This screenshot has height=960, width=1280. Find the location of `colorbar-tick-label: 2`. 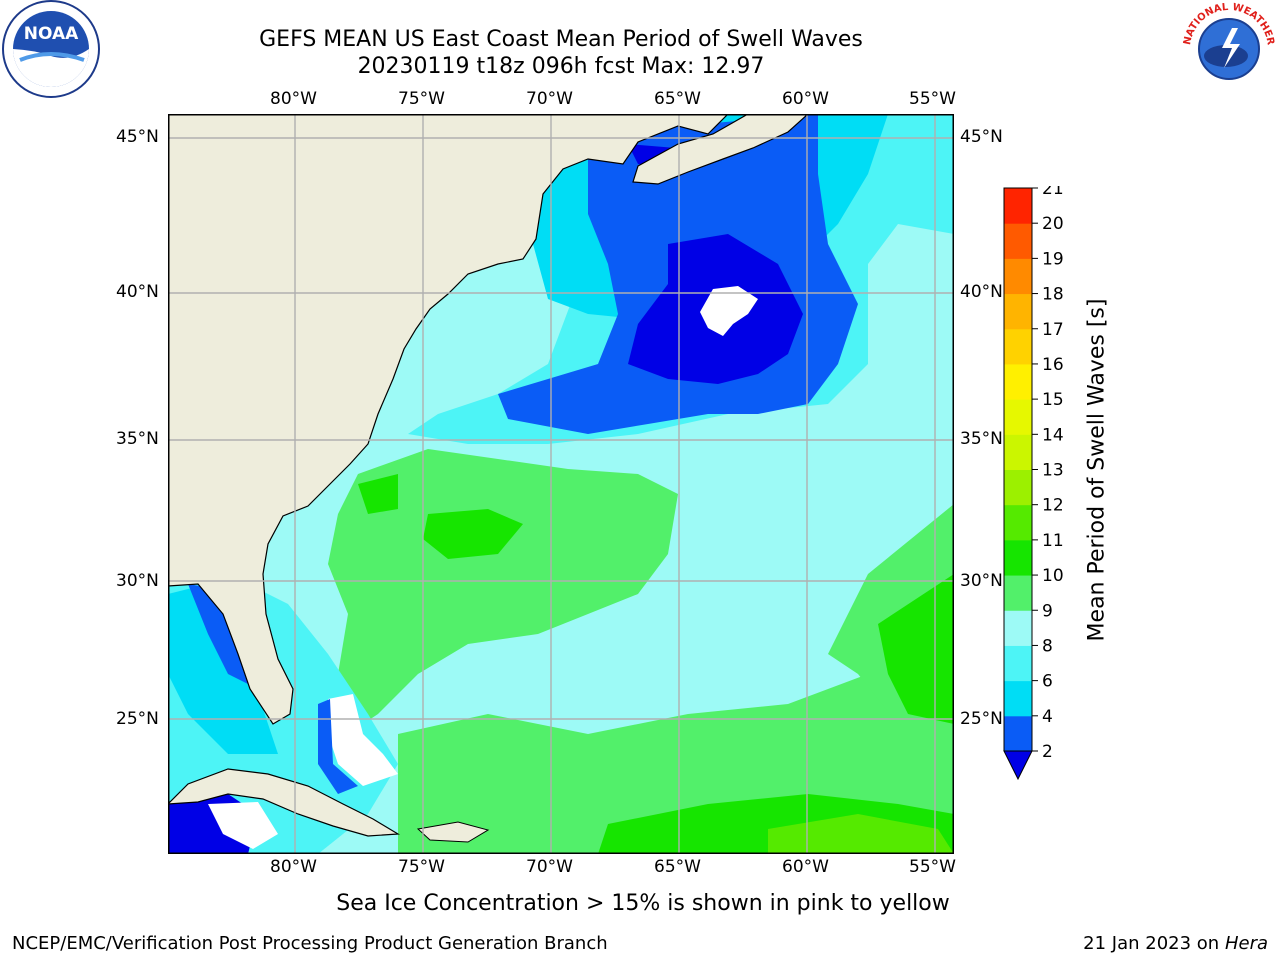

colorbar-tick-label: 2 is located at coordinates (1047, 752).